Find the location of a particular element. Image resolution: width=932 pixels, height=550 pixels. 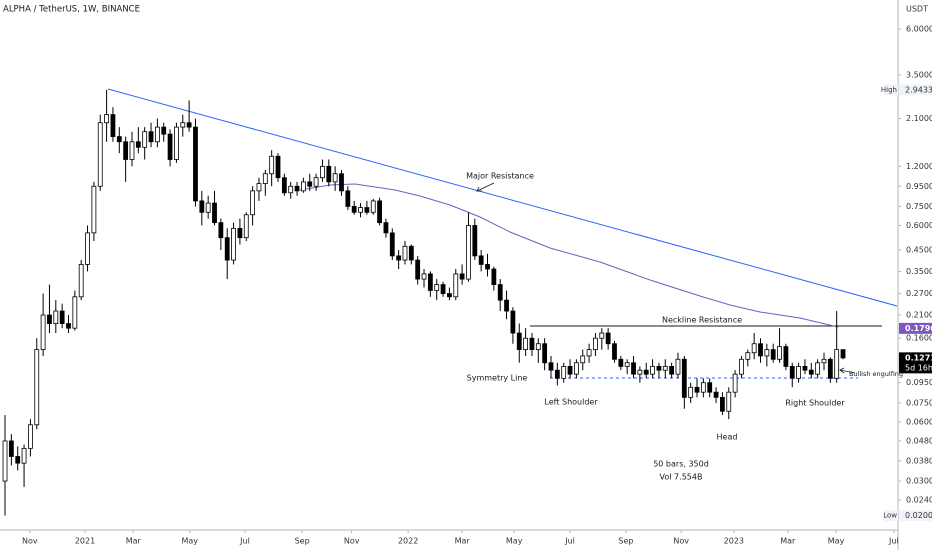

price-tag-label: 2.9433 is located at coordinates (918, 89).